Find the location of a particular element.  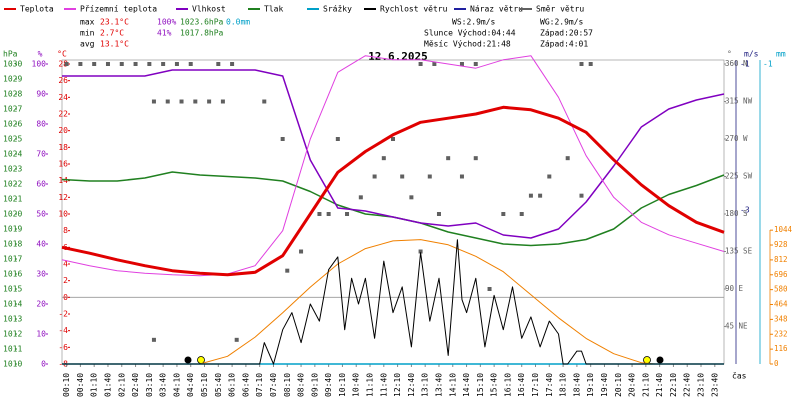

x-tick-label: 19:10 is located at coordinates (590, 385).